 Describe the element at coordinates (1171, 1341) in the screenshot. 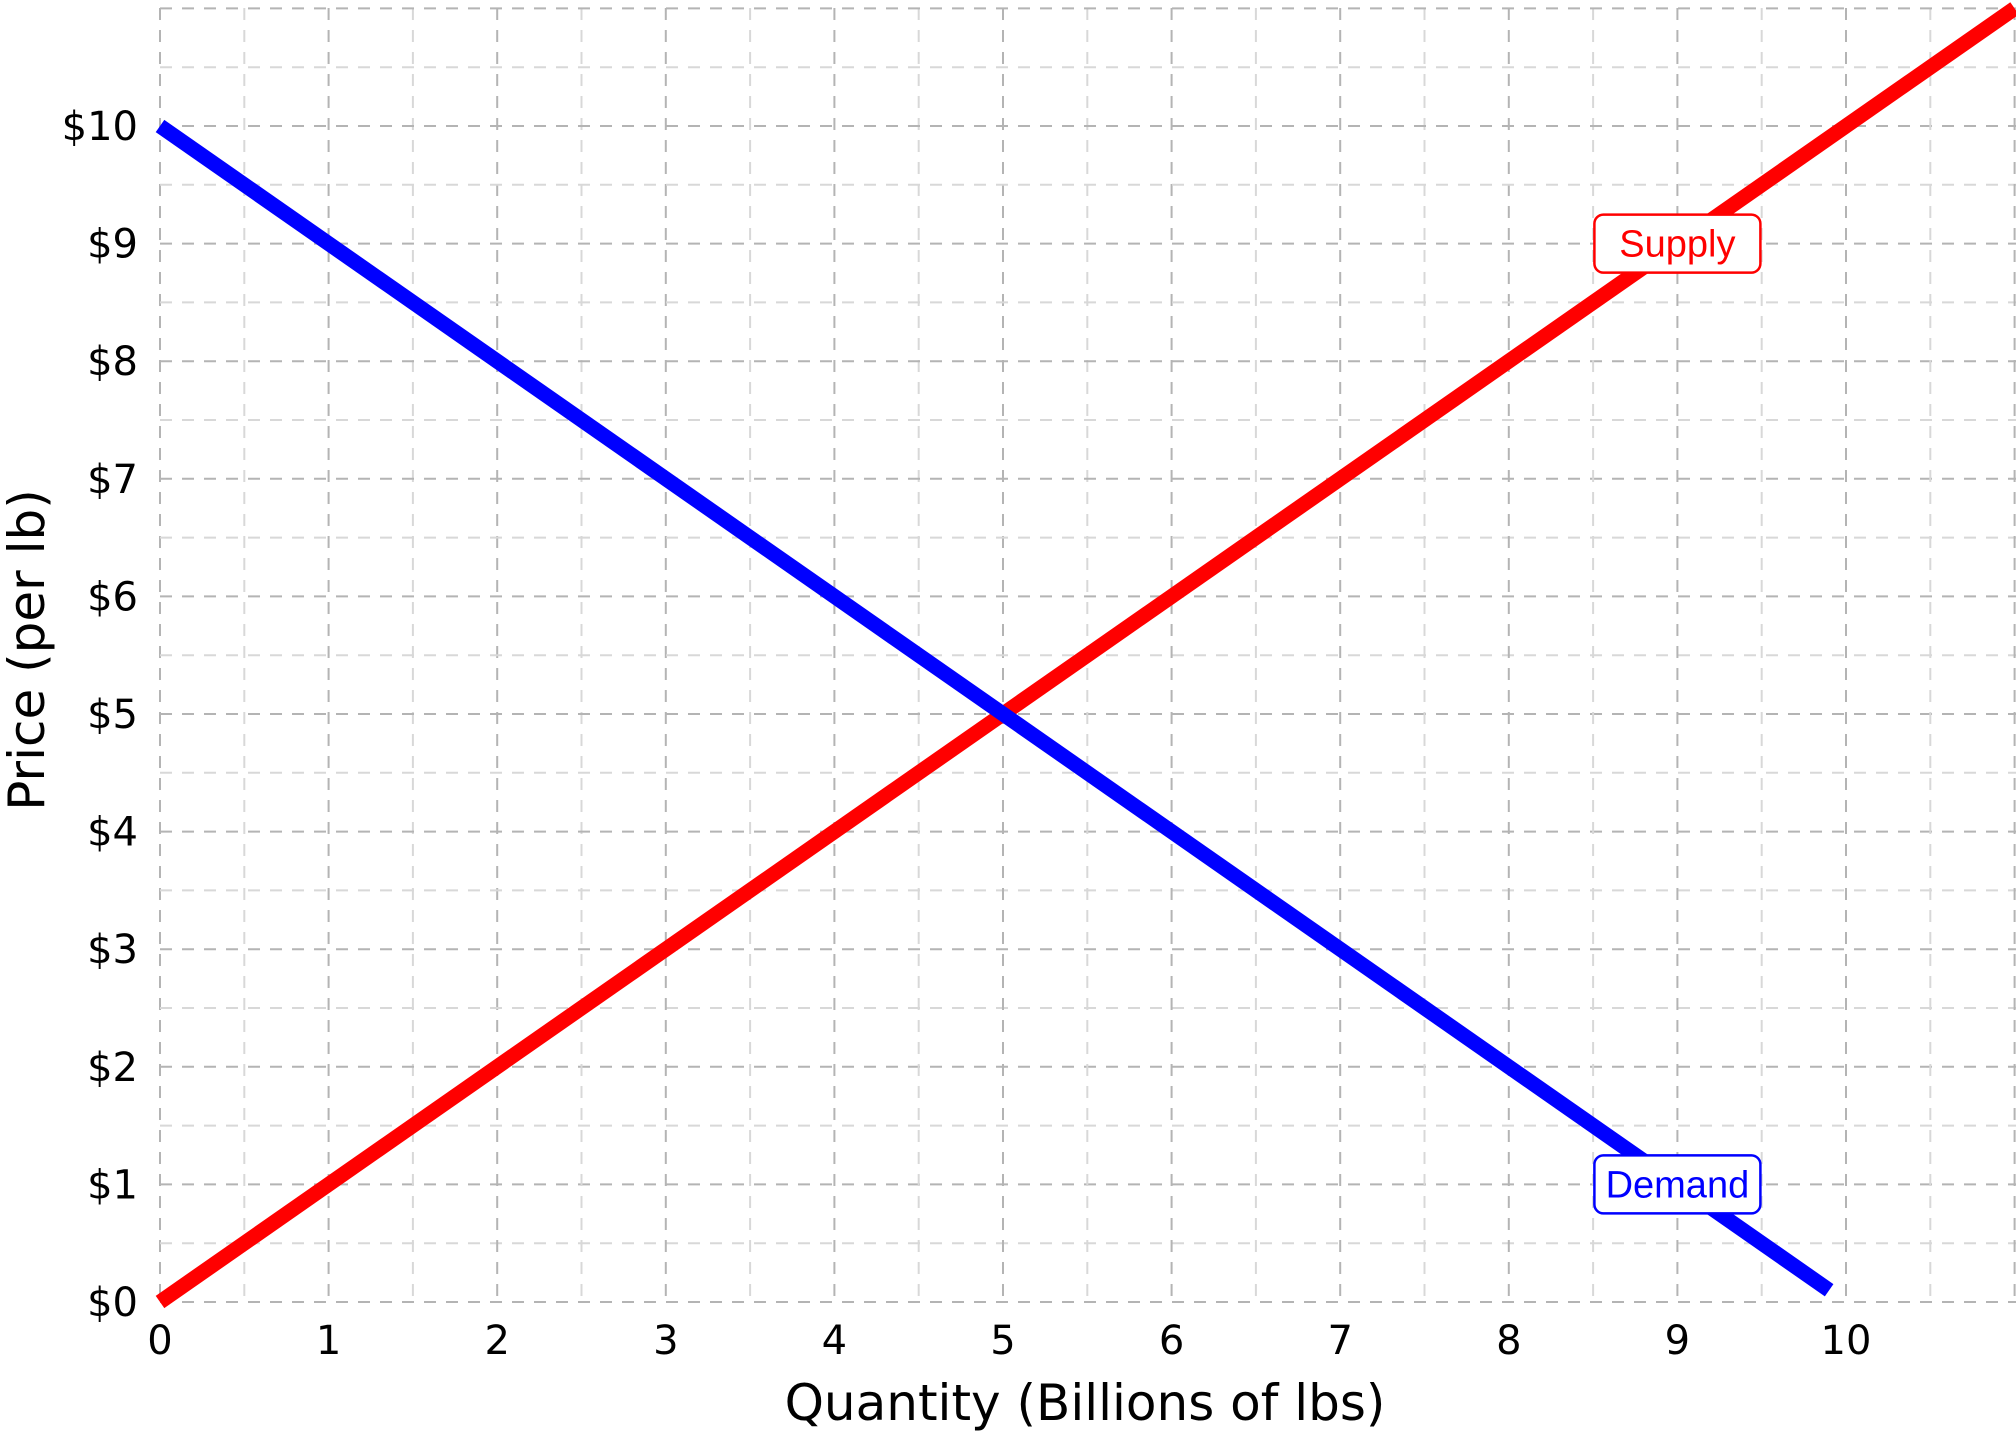

I see `x-tick-label: 6` at that location.